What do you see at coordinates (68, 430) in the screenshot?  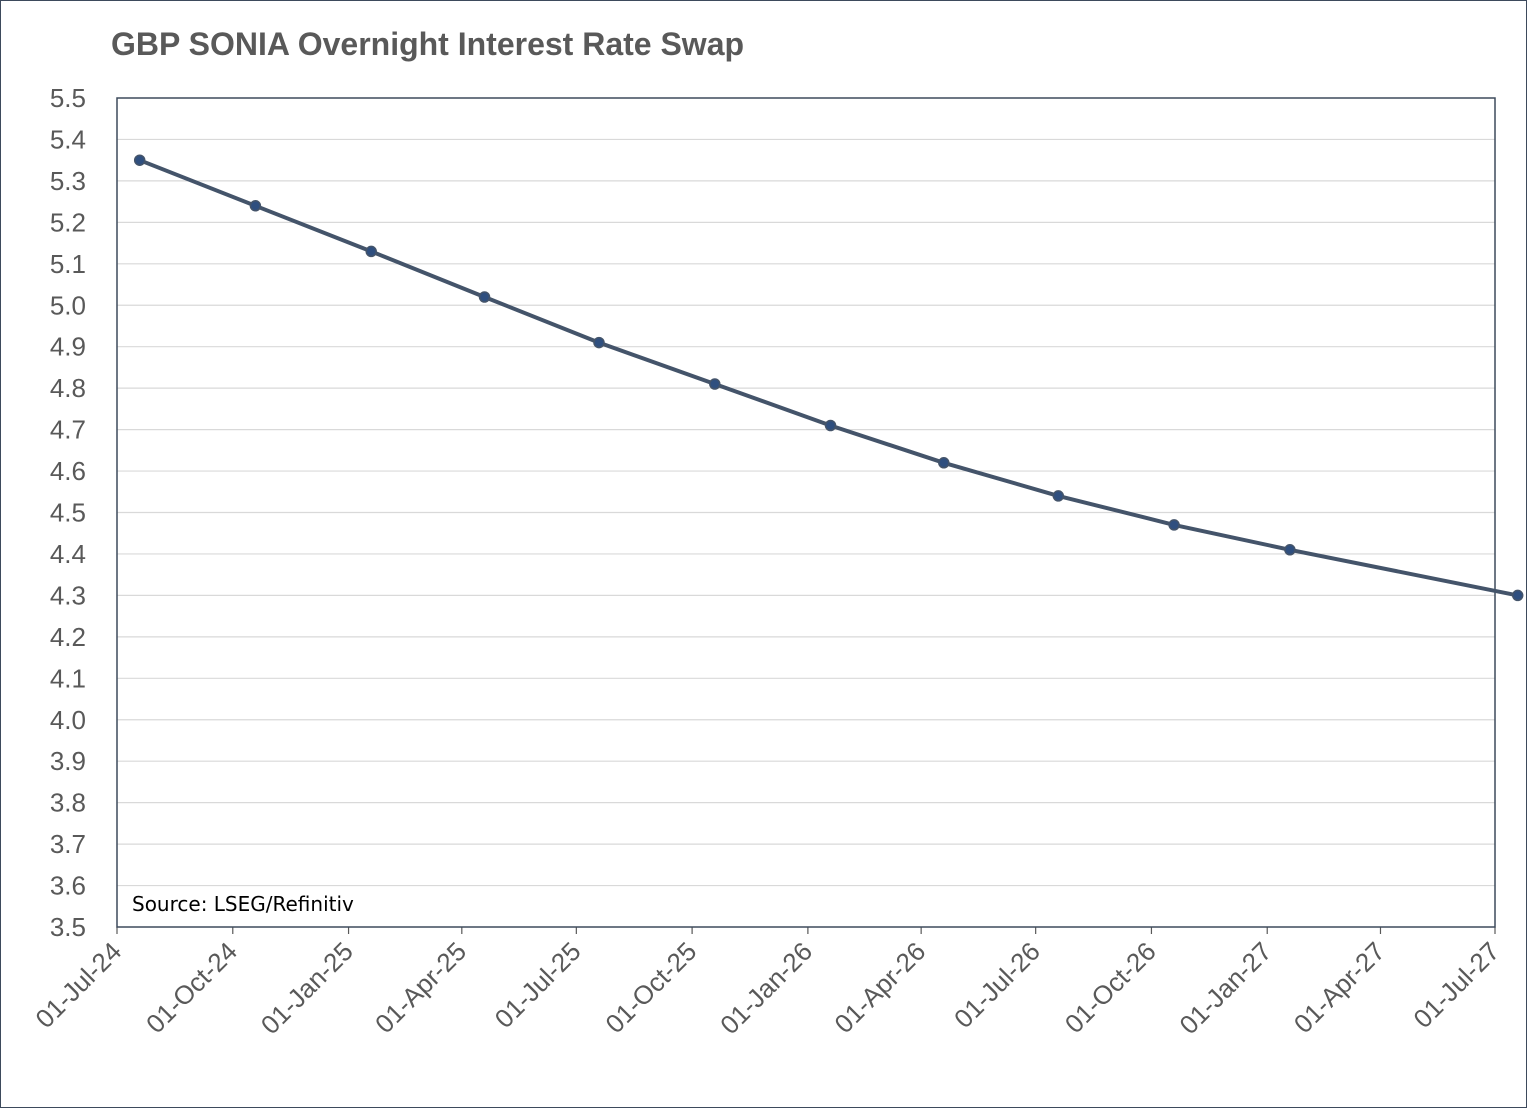 I see `y-tick-label: 4.7` at bounding box center [68, 430].